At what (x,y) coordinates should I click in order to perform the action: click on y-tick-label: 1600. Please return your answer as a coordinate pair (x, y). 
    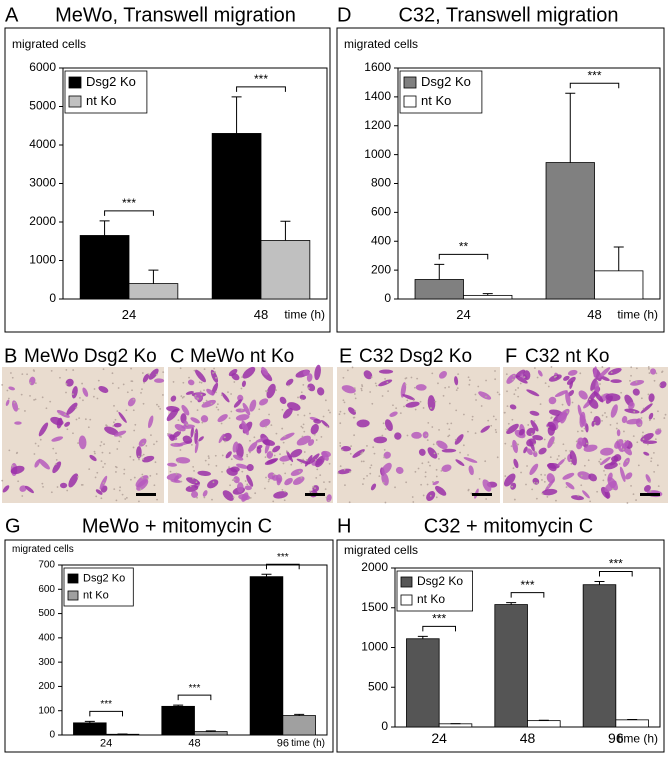
    Looking at the image, I should click on (377, 67).